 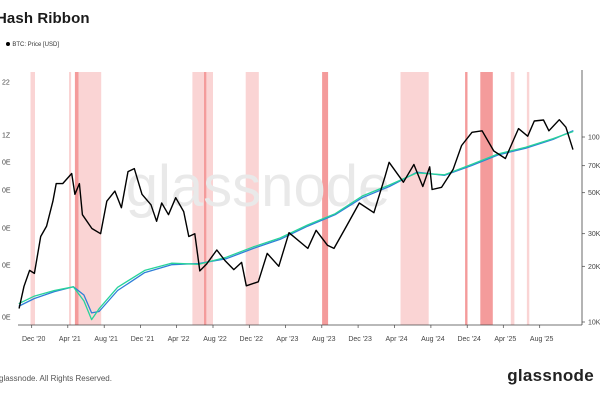 I want to click on right-tick-label: 10K, so click(x=594, y=323).